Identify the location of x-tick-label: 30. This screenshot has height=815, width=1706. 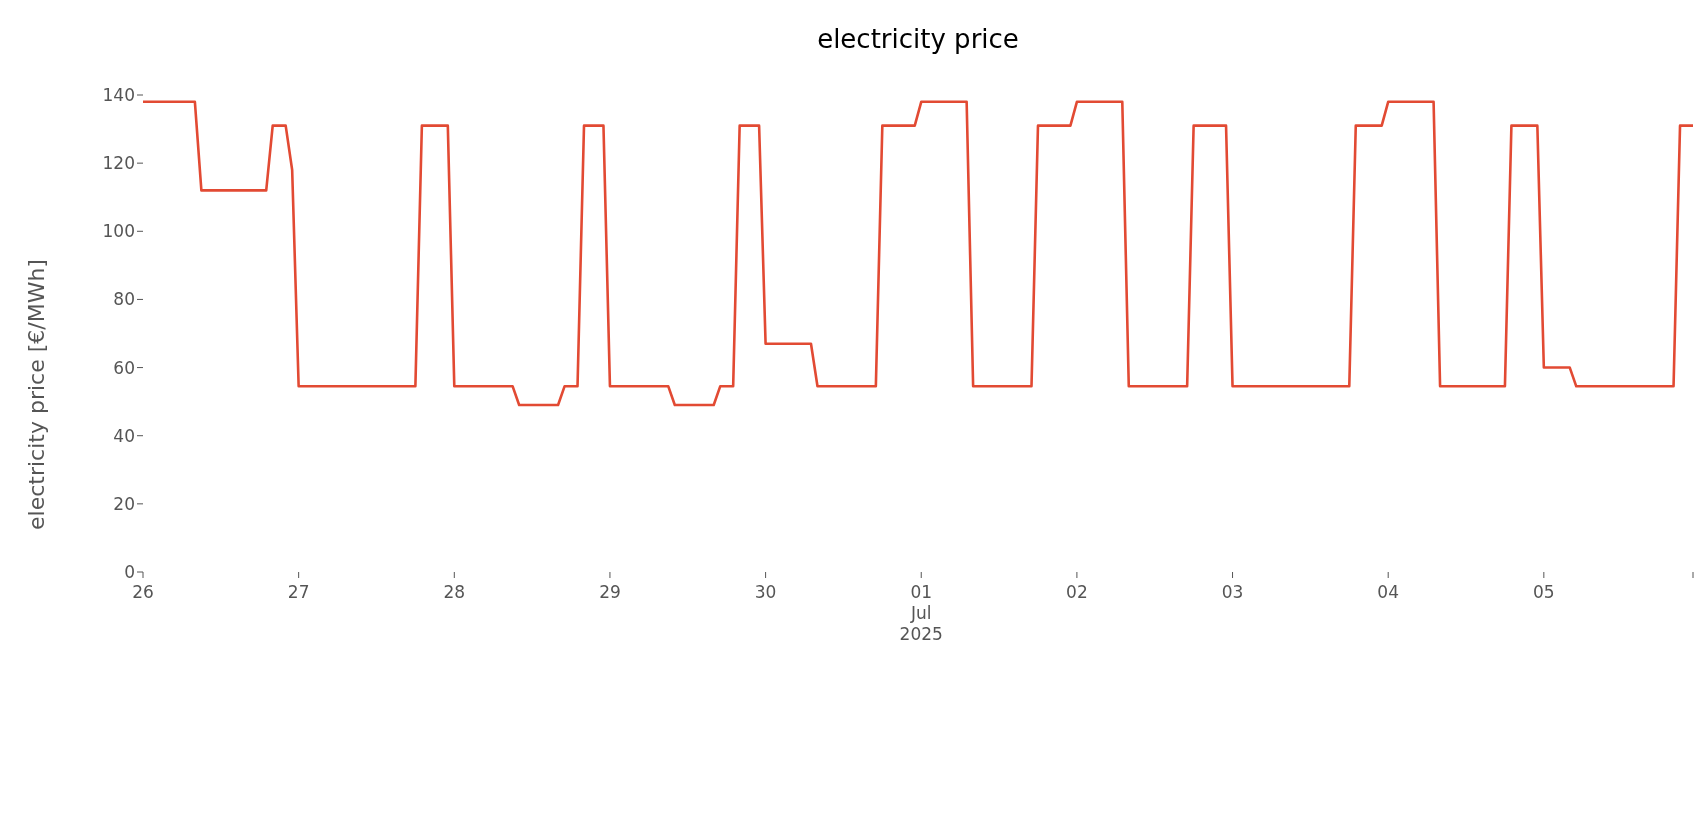
(765, 592).